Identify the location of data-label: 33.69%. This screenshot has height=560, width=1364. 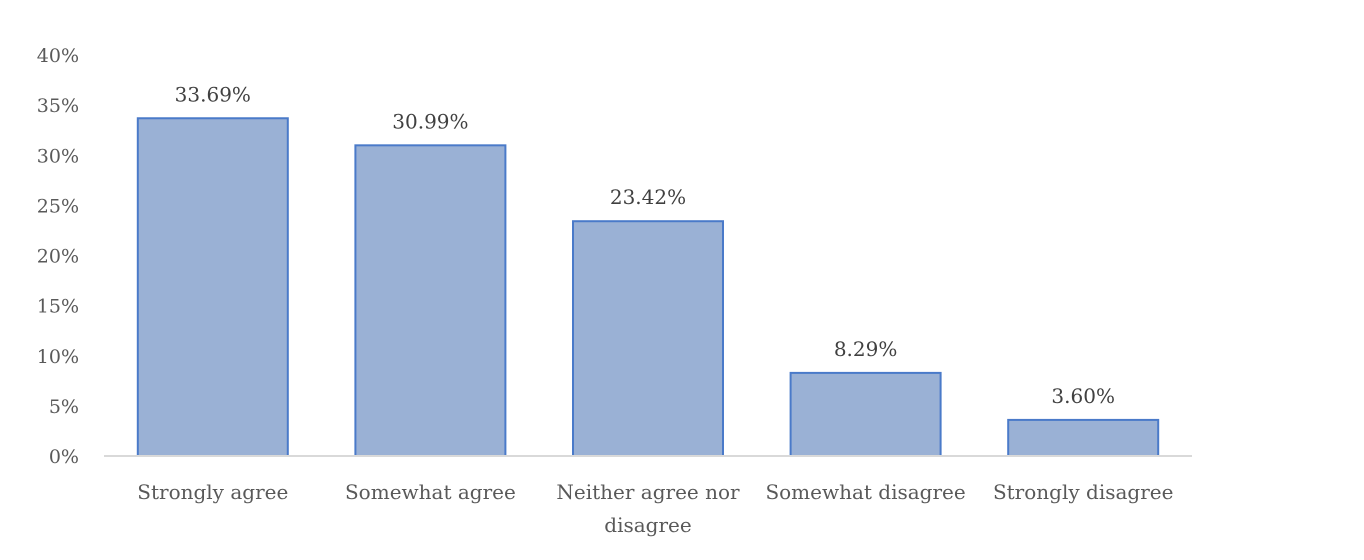
(213, 94).